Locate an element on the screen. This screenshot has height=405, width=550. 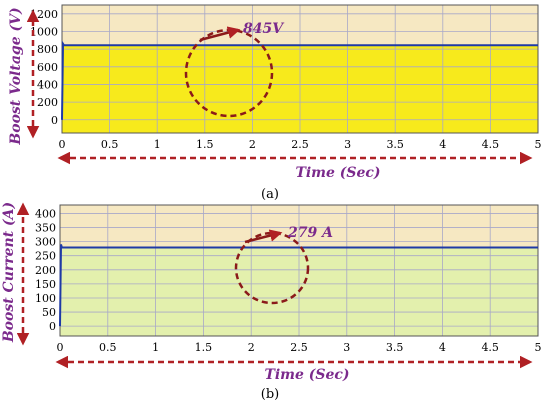
y-tick-label: 50 is located at coordinates (49, 312).